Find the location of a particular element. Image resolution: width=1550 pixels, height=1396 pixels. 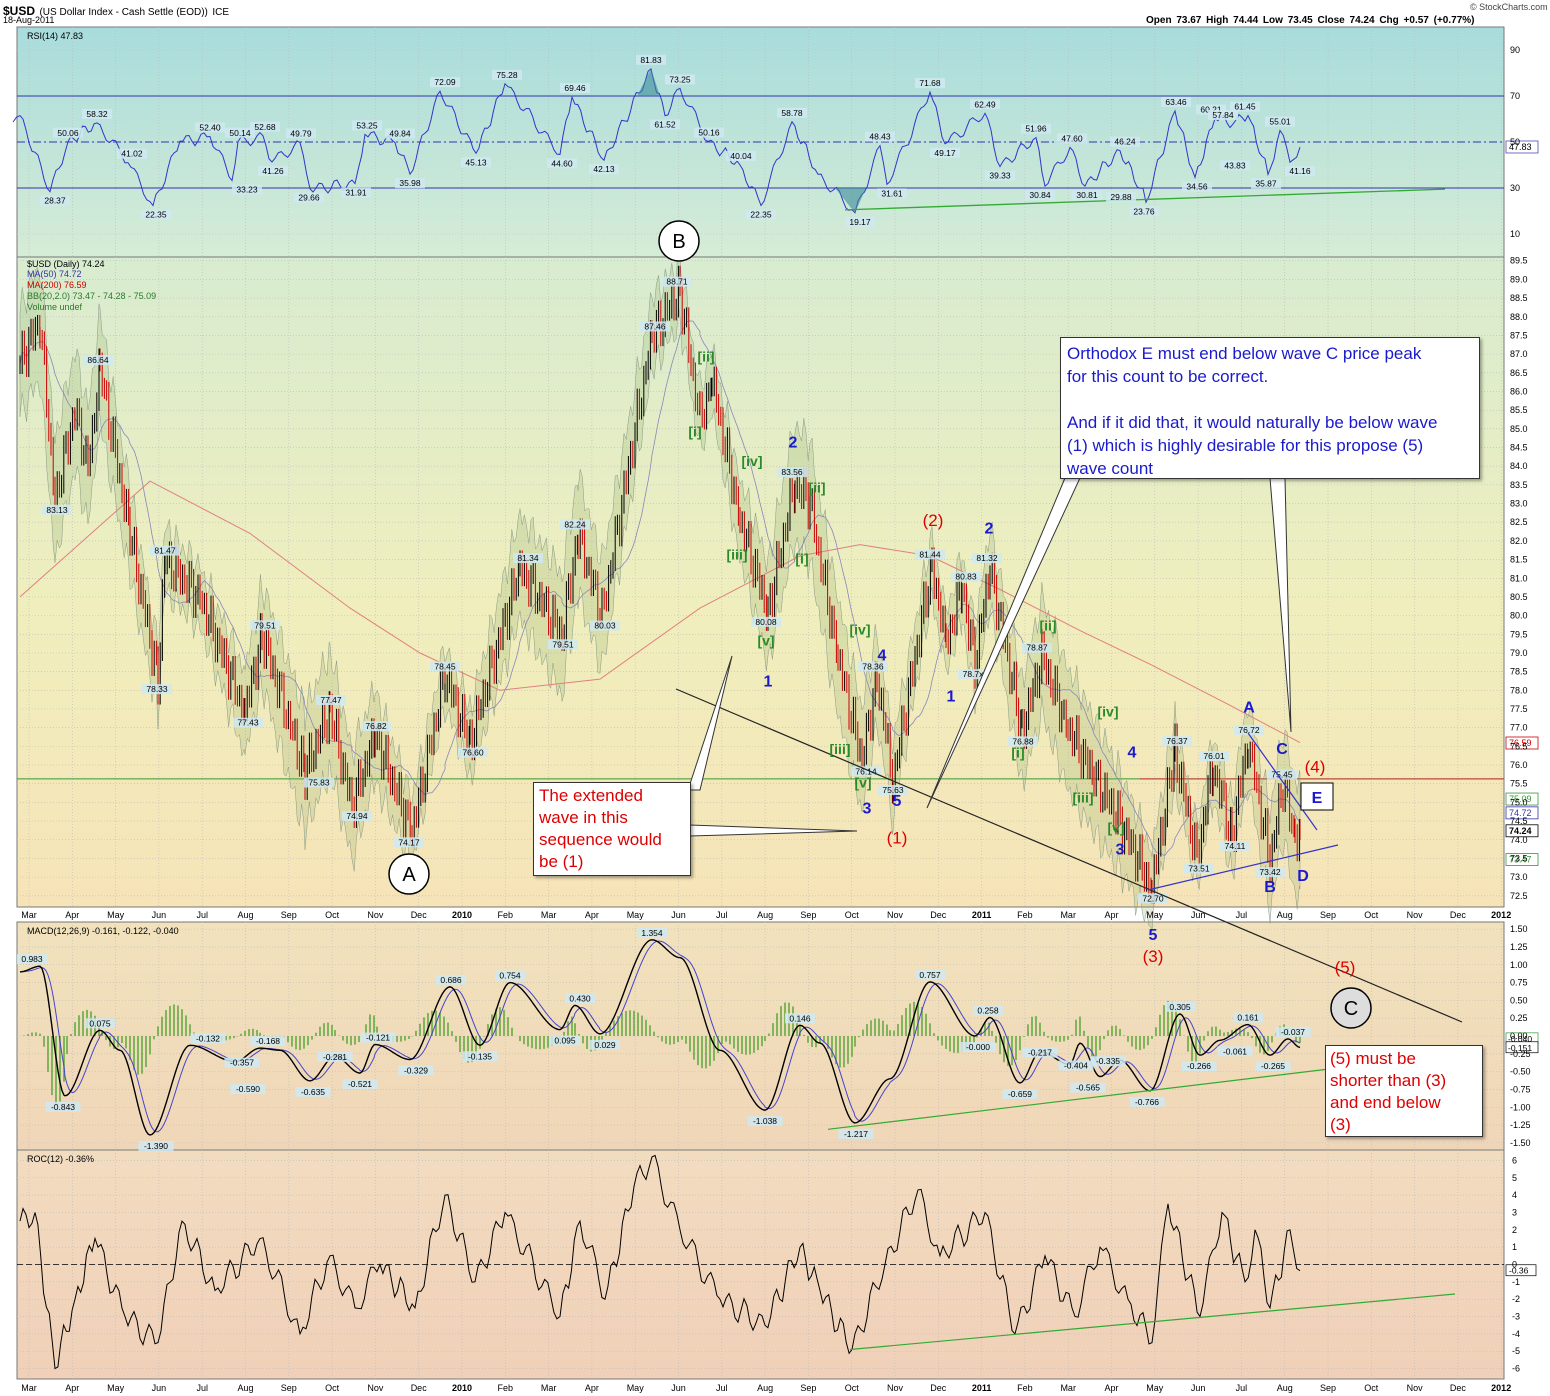

price-value-label: 80.83 is located at coordinates (966, 577).